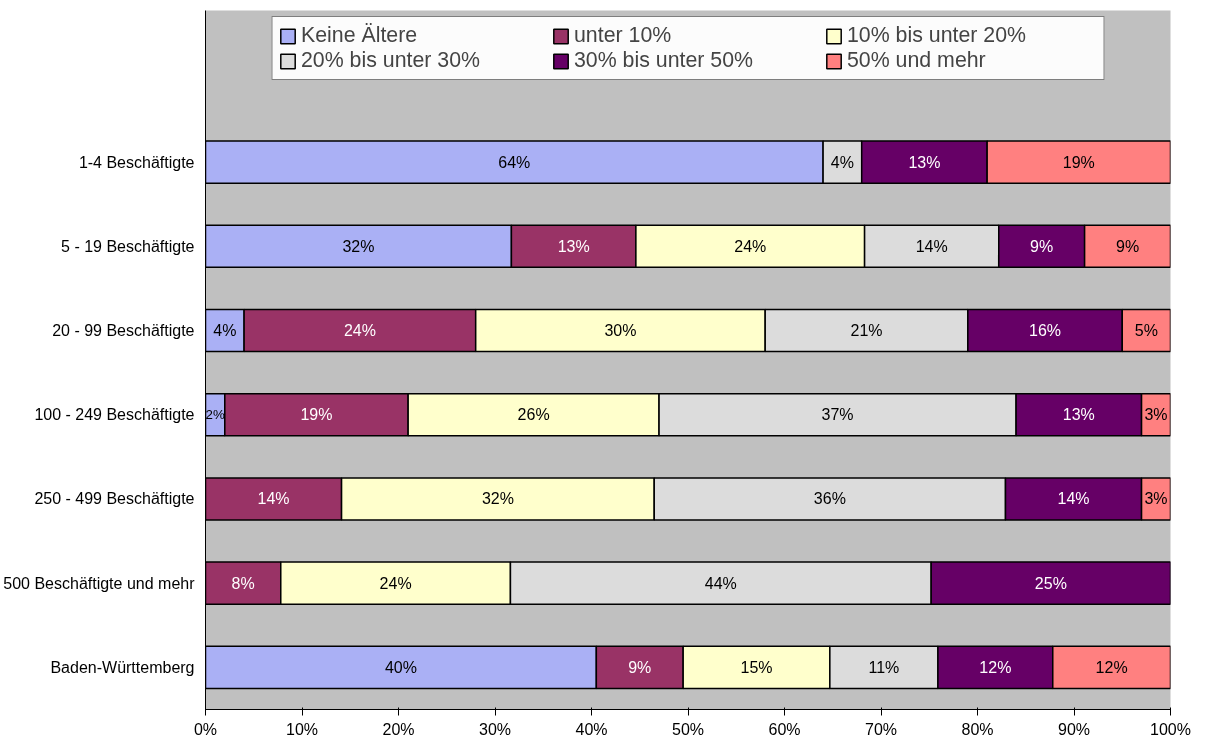 This screenshot has height=749, width=1226. I want to click on legend-label: Keine Ältere, so click(360, 35).